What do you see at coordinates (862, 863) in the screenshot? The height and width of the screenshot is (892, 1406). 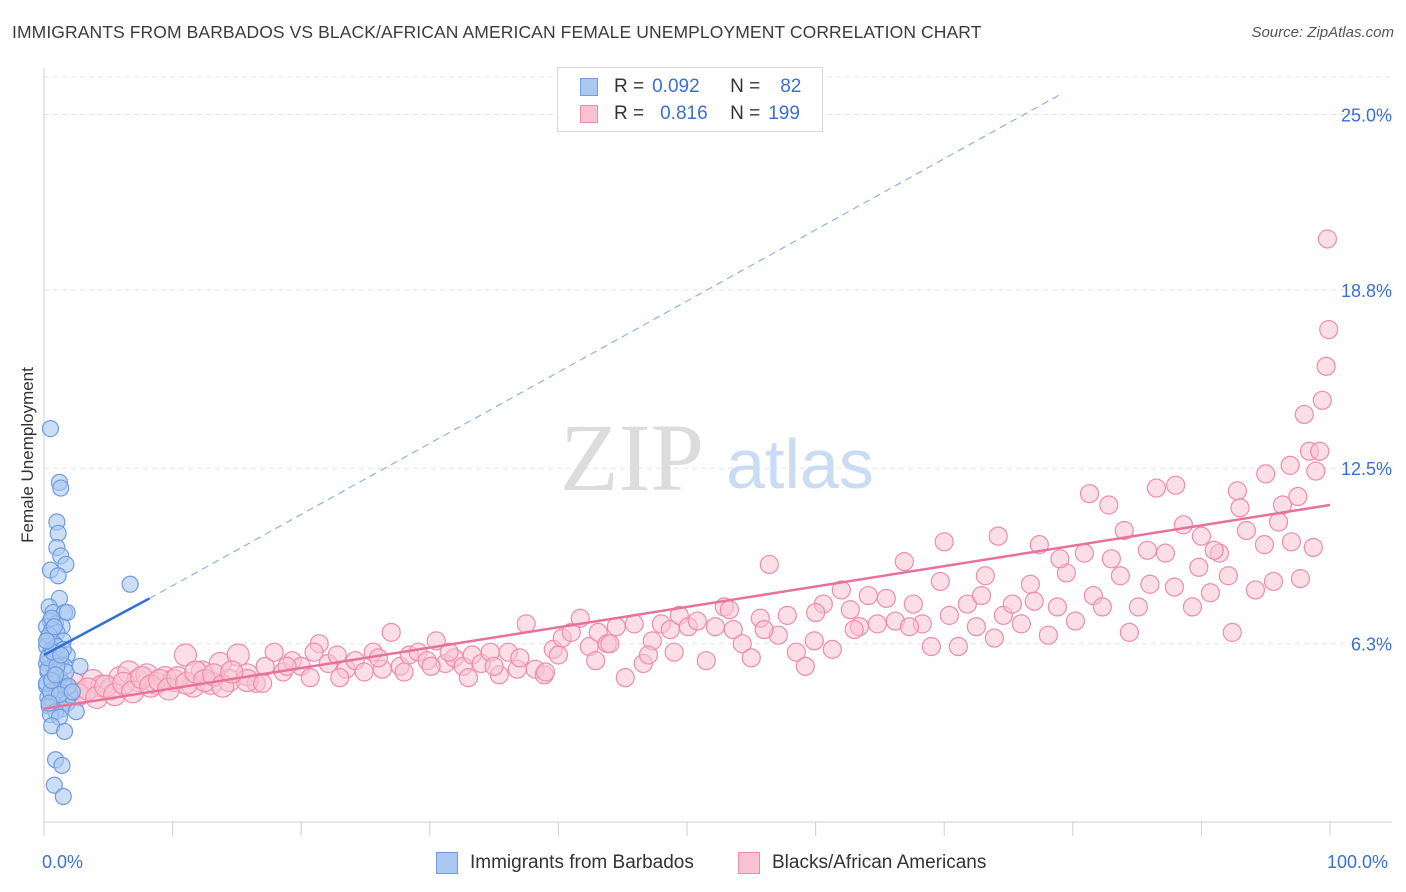 I see `legend-item-black: Blacks/African Americans` at bounding box center [862, 863].